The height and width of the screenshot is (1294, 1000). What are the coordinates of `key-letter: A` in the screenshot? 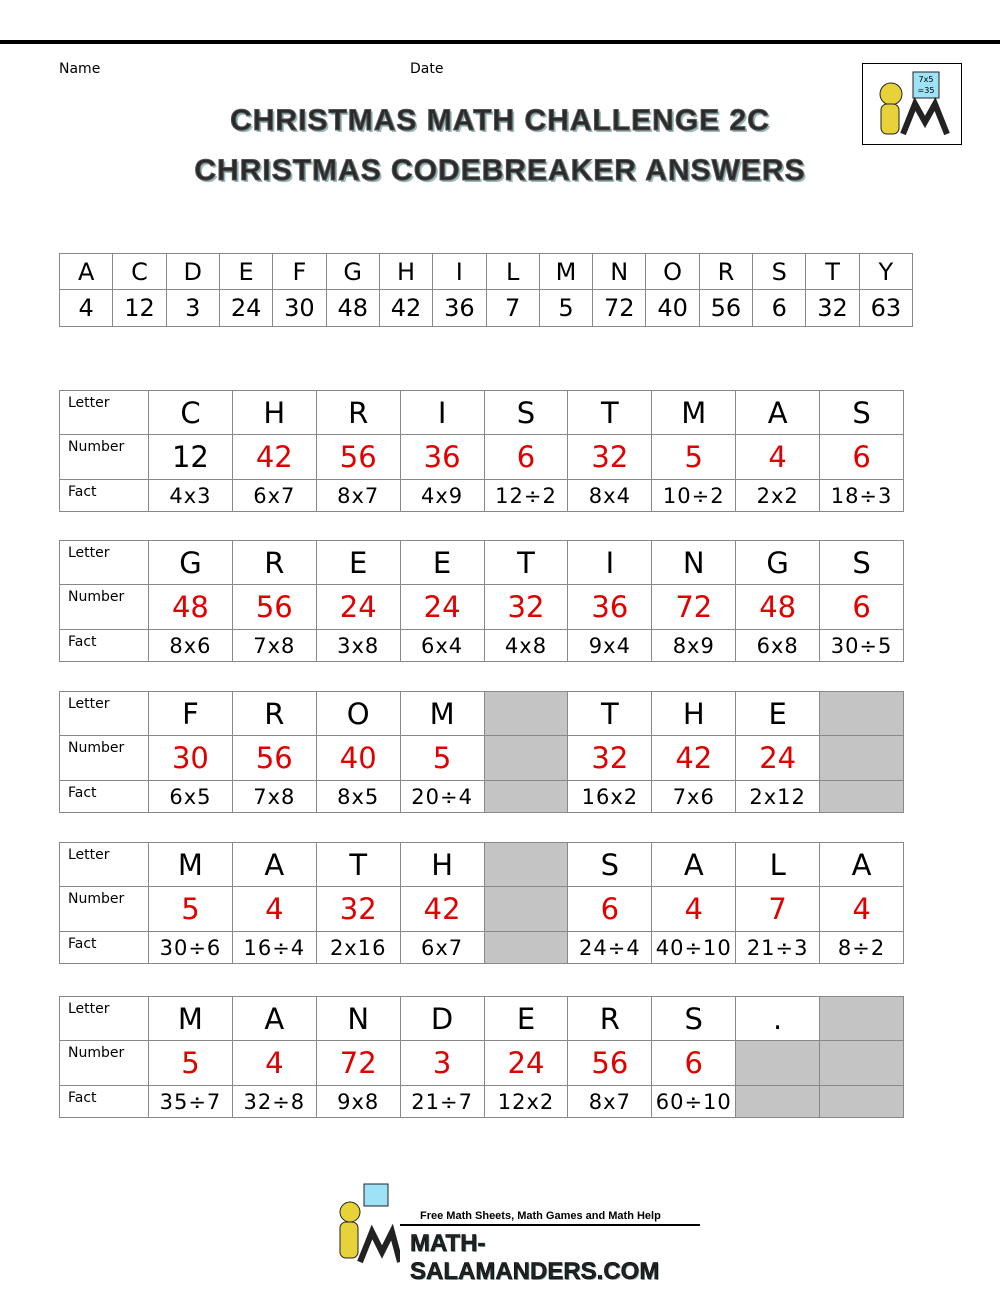 It's located at (86, 271).